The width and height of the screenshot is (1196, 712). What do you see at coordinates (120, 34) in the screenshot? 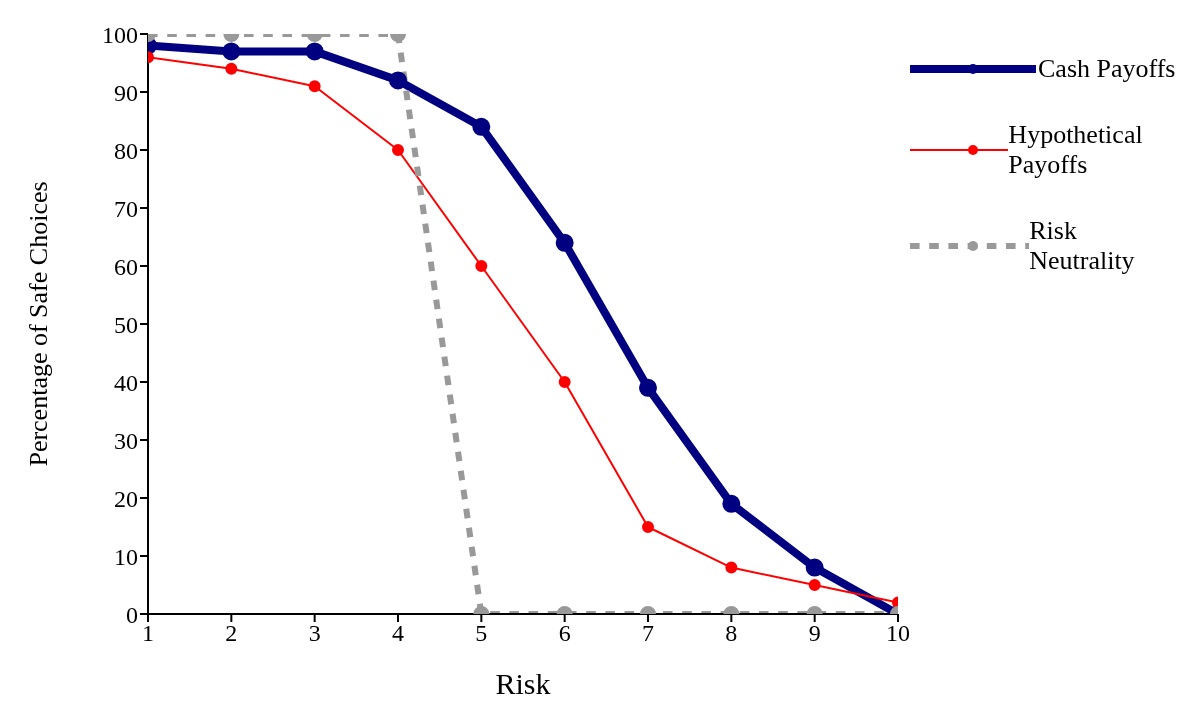
I see `y-tick-label: 100` at bounding box center [120, 34].